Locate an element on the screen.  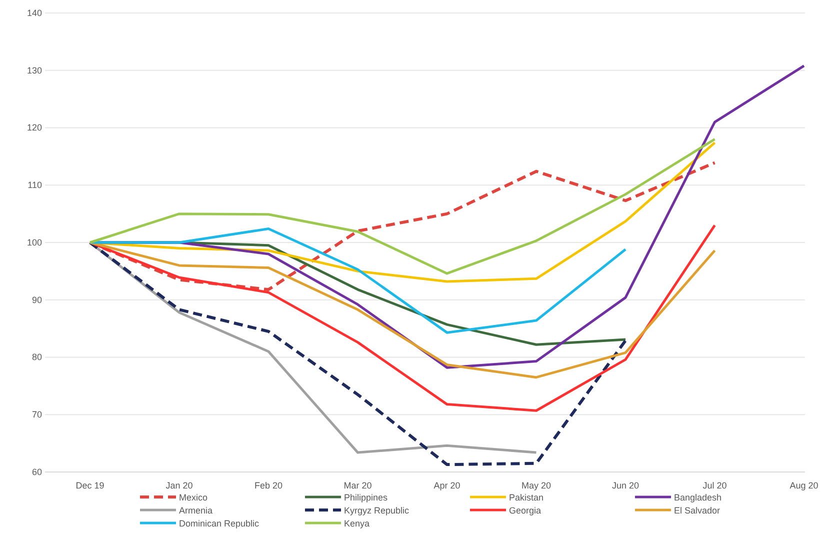
y-tick-label: 70 is located at coordinates (37, 415).